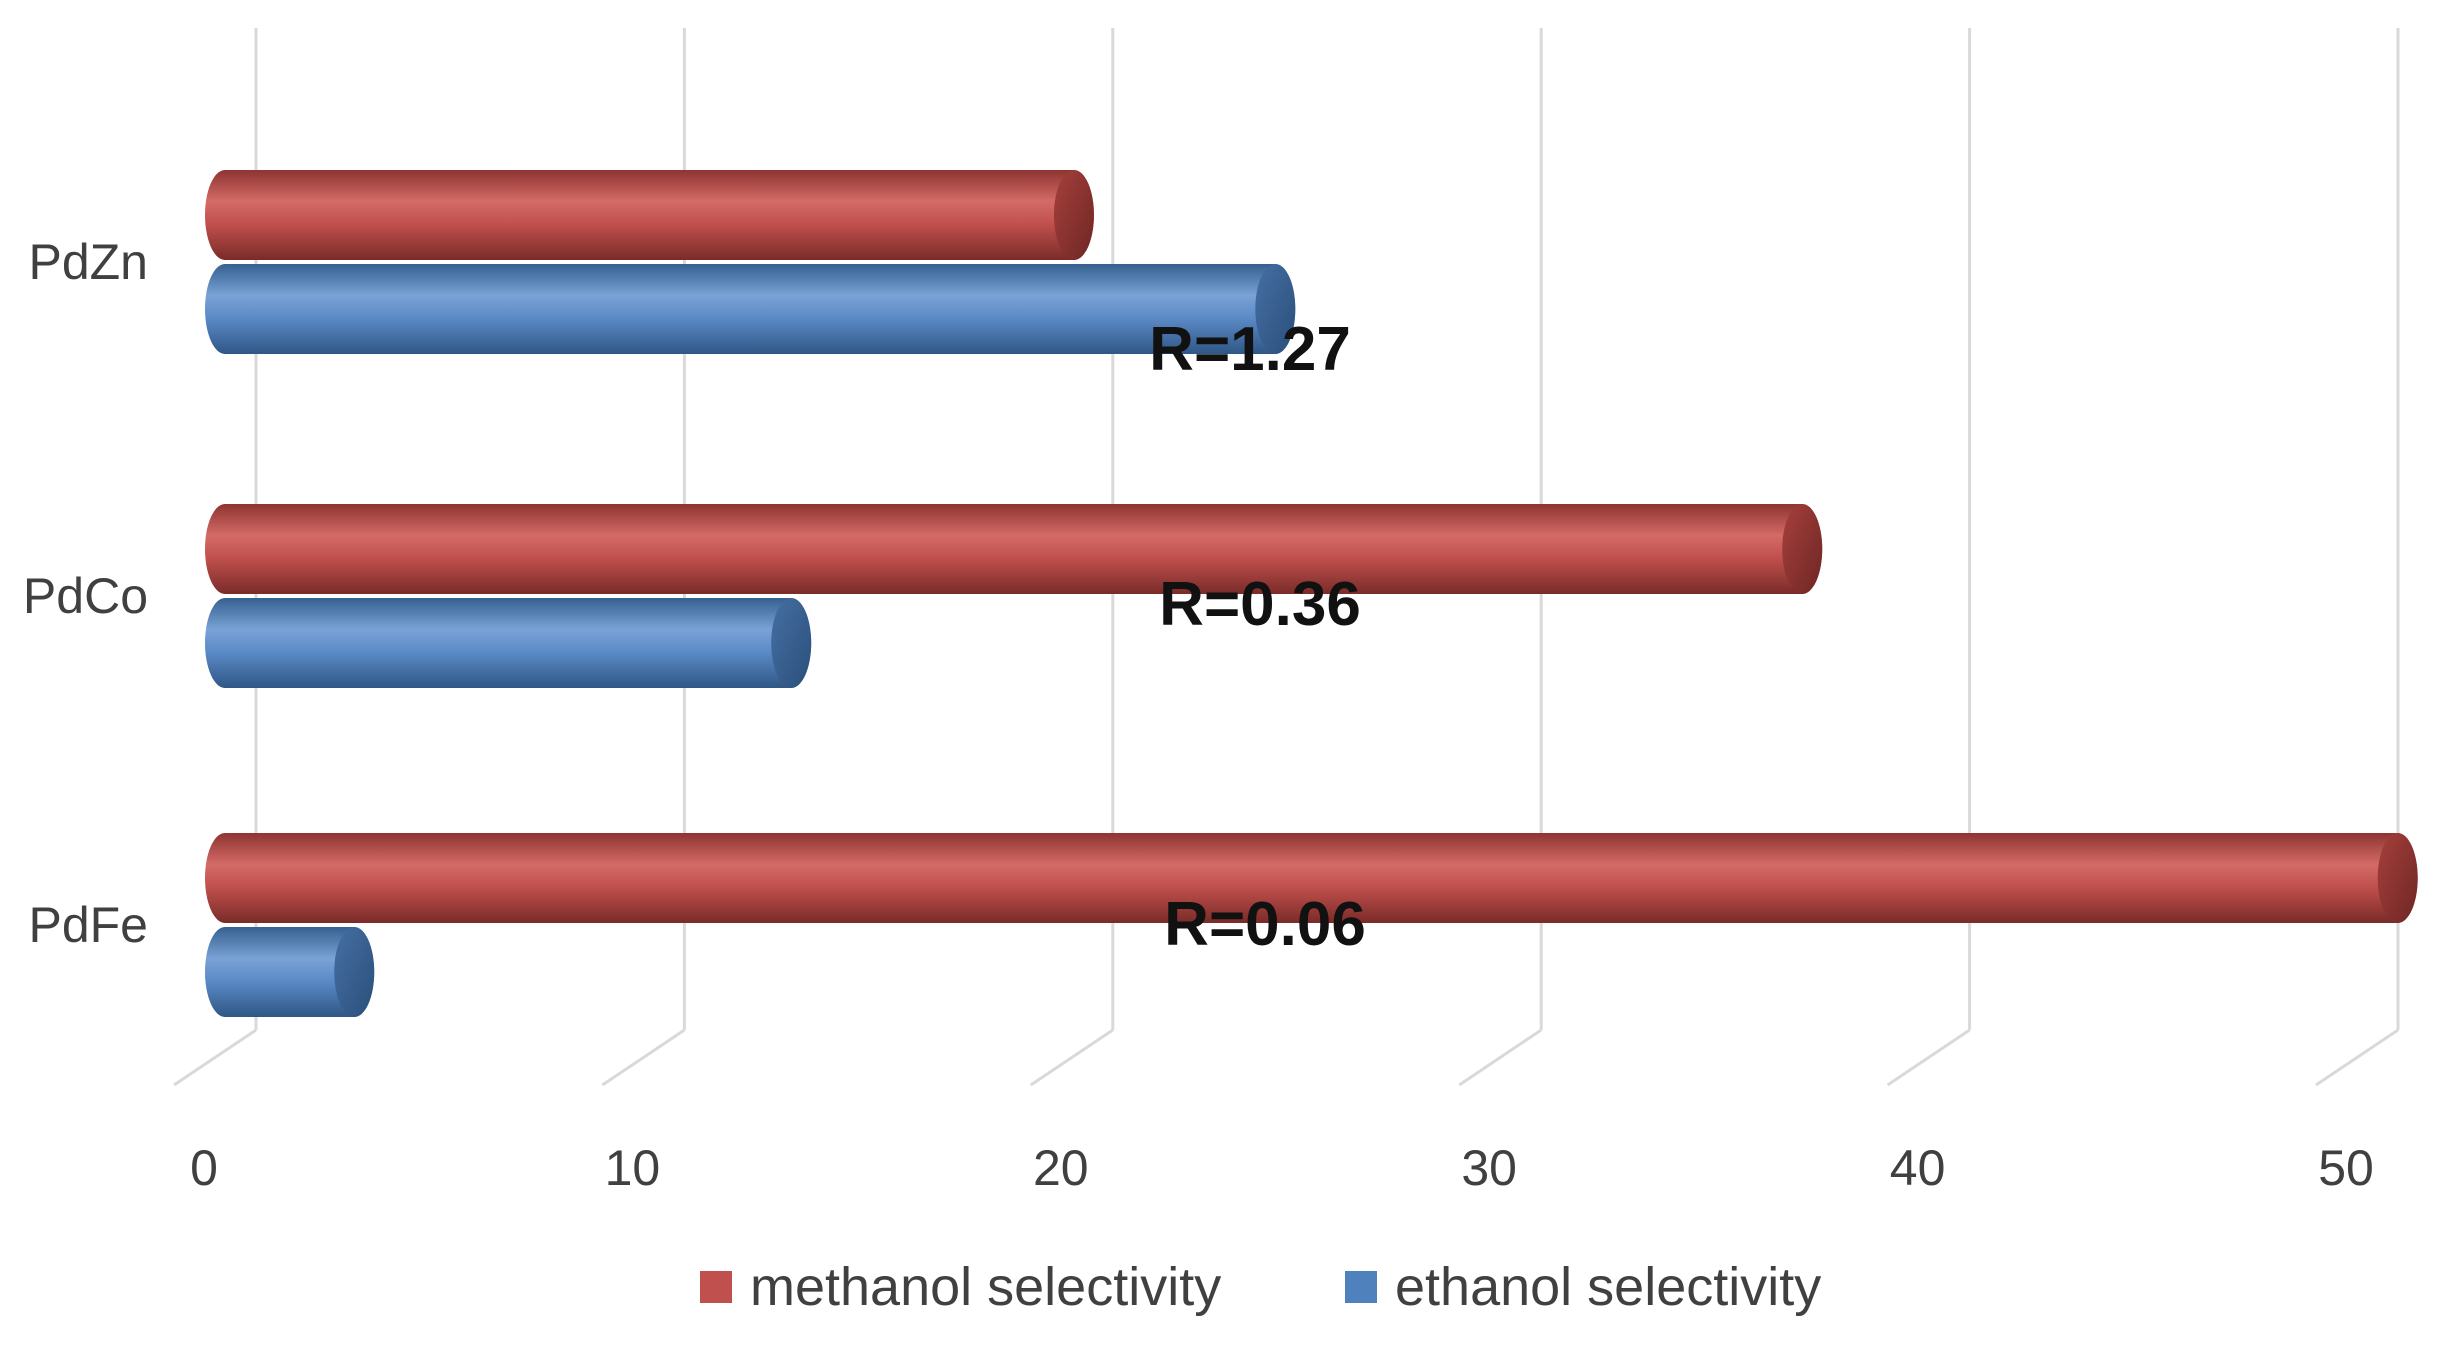  Describe the element at coordinates (204, 1168) in the screenshot. I see `x-tick-label: 0` at that location.